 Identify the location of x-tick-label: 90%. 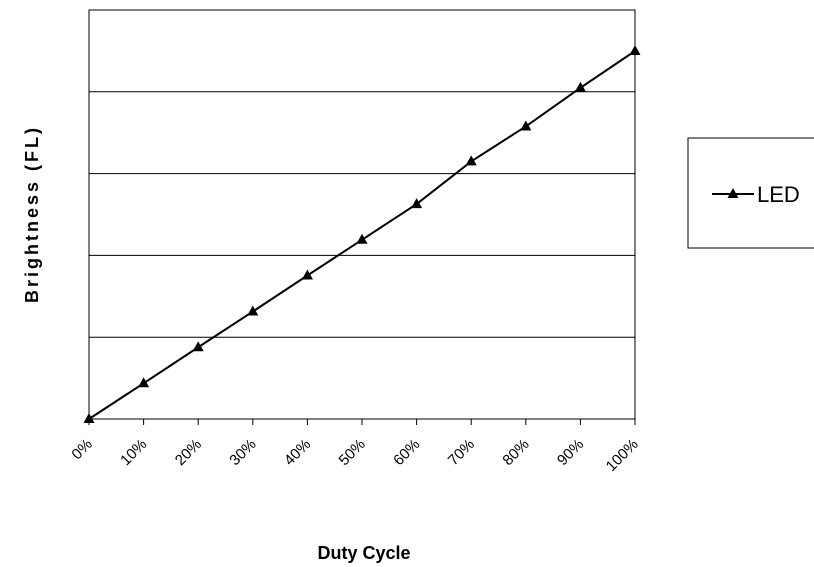
(570, 452).